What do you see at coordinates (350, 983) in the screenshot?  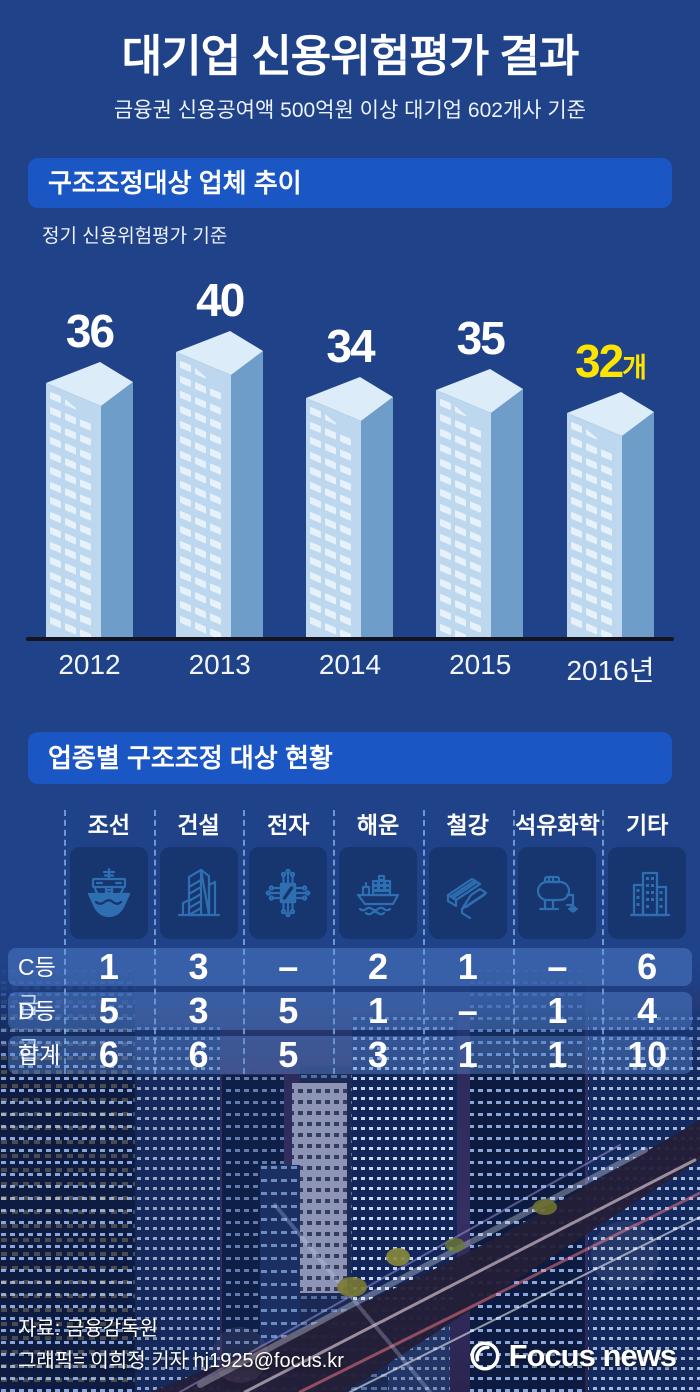 I see `table-row-C등급: C등급 1 3 – 2 1 – 6` at bounding box center [350, 983].